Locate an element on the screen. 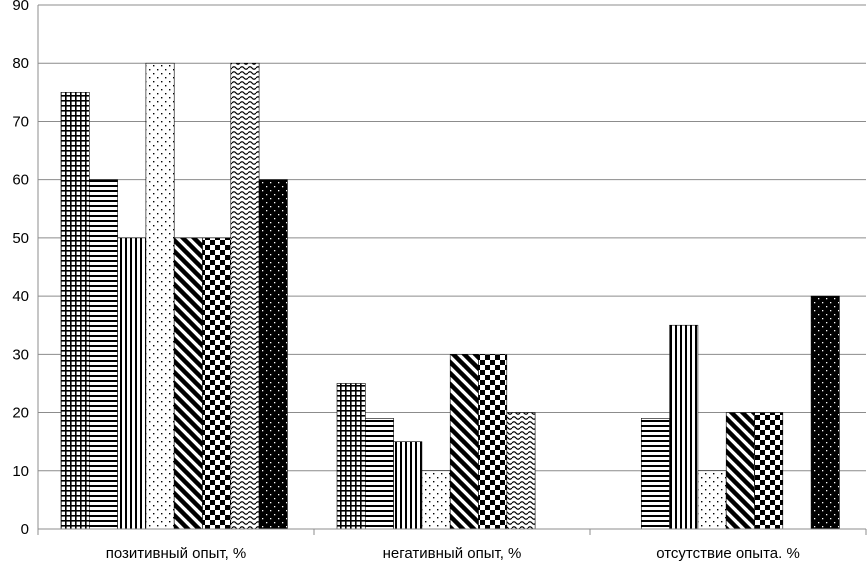 The image size is (868, 568). y-tick-label: 10 is located at coordinates (20, 471).